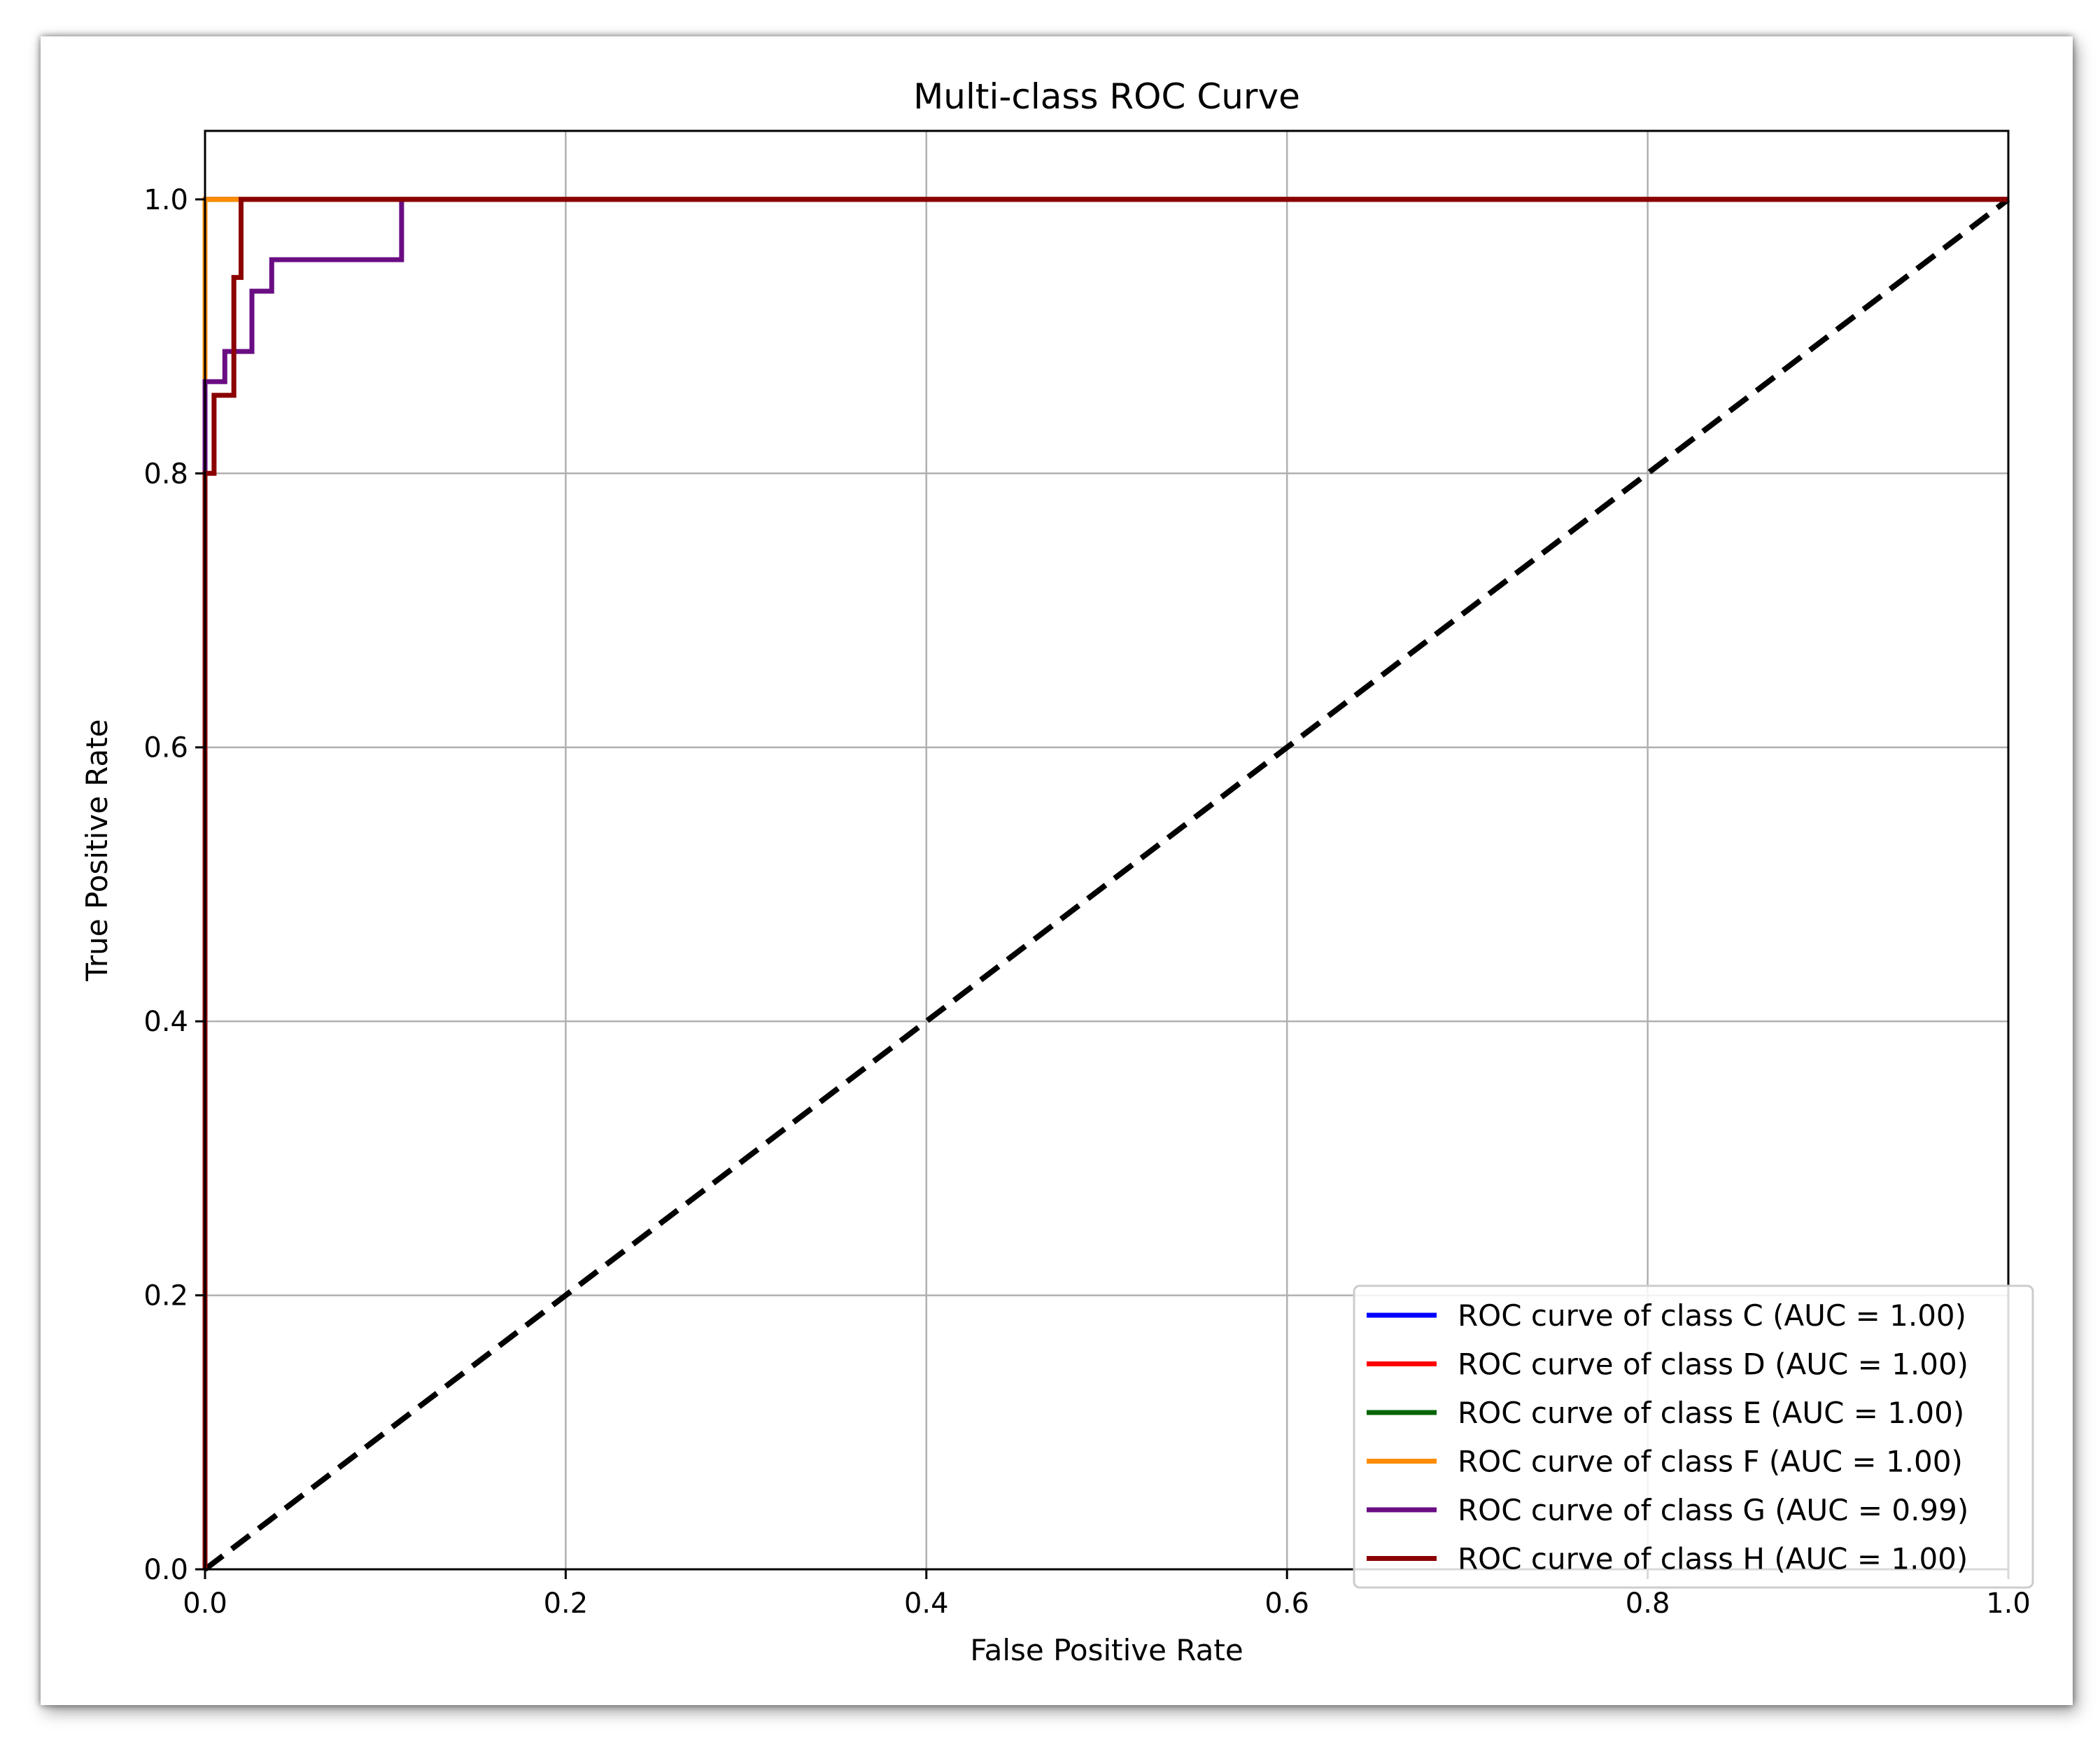  What do you see at coordinates (1710, 1462) in the screenshot?
I see `legend-label-3: ROC curve of class F (AUC = 1.00)` at bounding box center [1710, 1462].